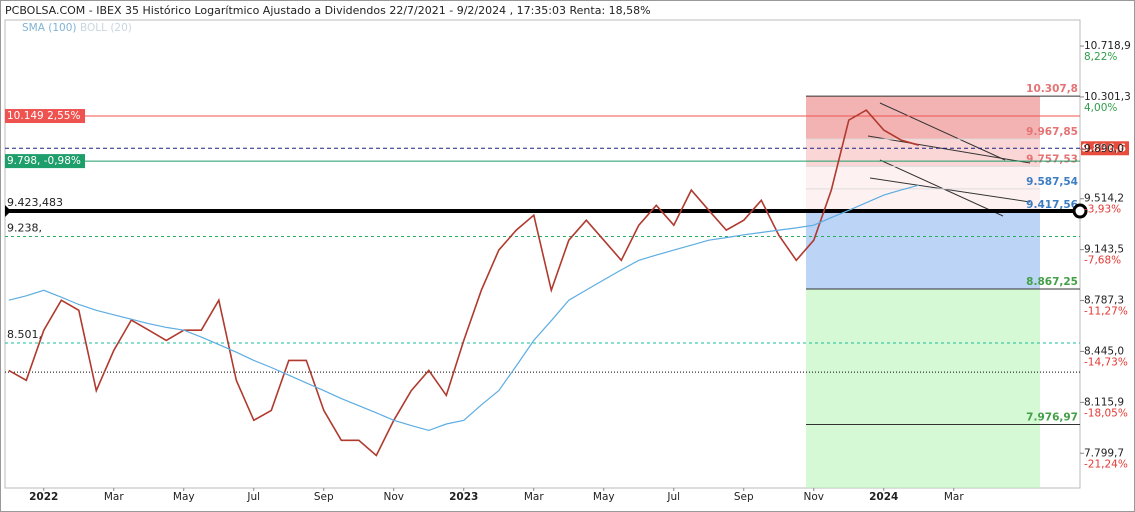  What do you see at coordinates (1107, 46) in the screenshot?
I see `y-tick-label: 10.718,9` at bounding box center [1107, 46].